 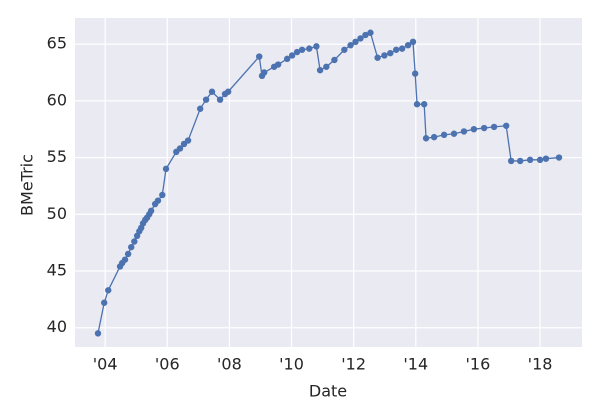 I want to click on x-tick-label: '14, so click(x=415, y=364).